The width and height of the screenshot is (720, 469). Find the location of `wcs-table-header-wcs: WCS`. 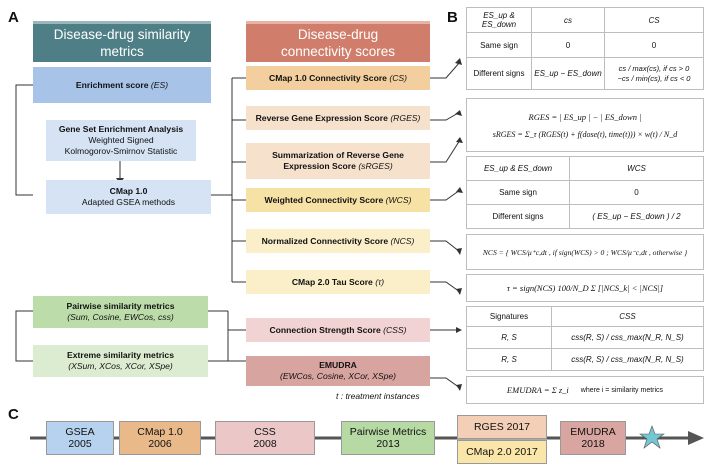

wcs-table-header-wcs: WCS is located at coordinates (636, 168).